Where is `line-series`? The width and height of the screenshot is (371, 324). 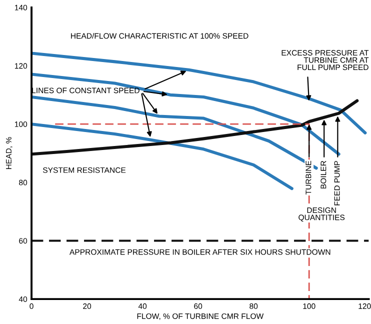 line-series is located at coordinates (163, 156).